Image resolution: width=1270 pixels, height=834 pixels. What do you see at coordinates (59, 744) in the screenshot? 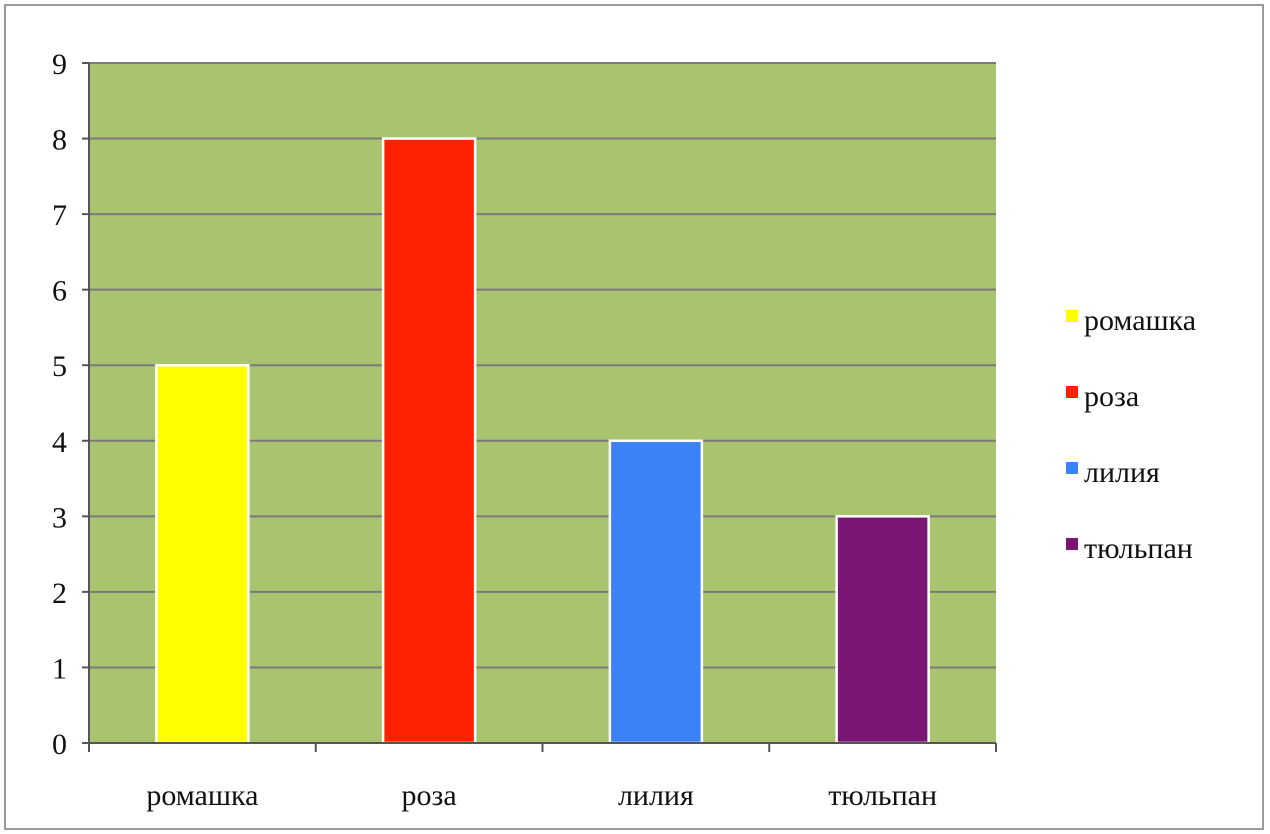
I see `y-tick-label: 0` at bounding box center [59, 744].